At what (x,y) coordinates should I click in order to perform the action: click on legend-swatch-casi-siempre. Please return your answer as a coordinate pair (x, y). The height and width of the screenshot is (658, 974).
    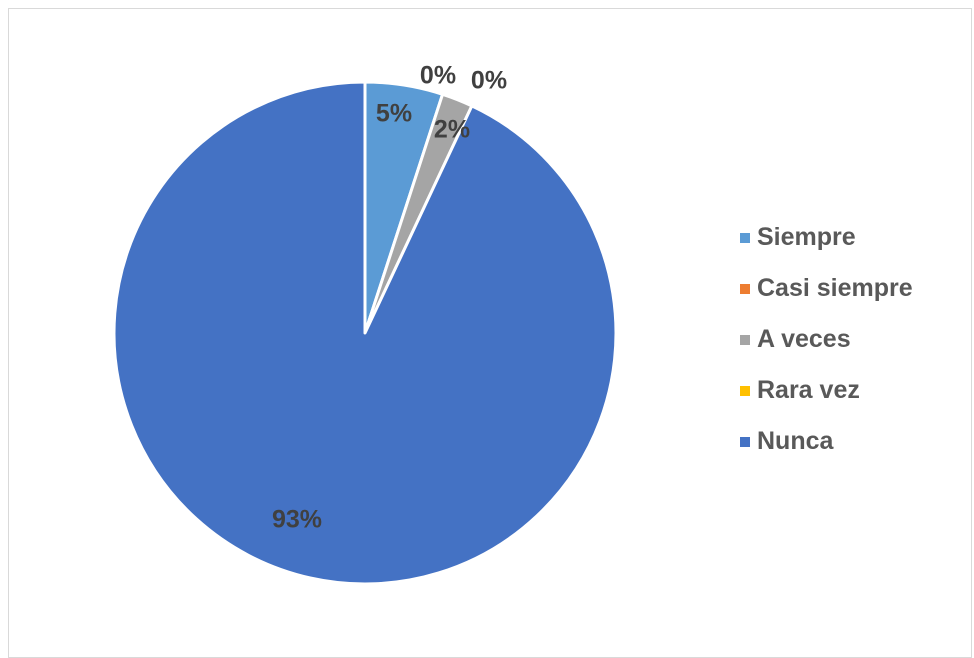
    Looking at the image, I should click on (745, 288).